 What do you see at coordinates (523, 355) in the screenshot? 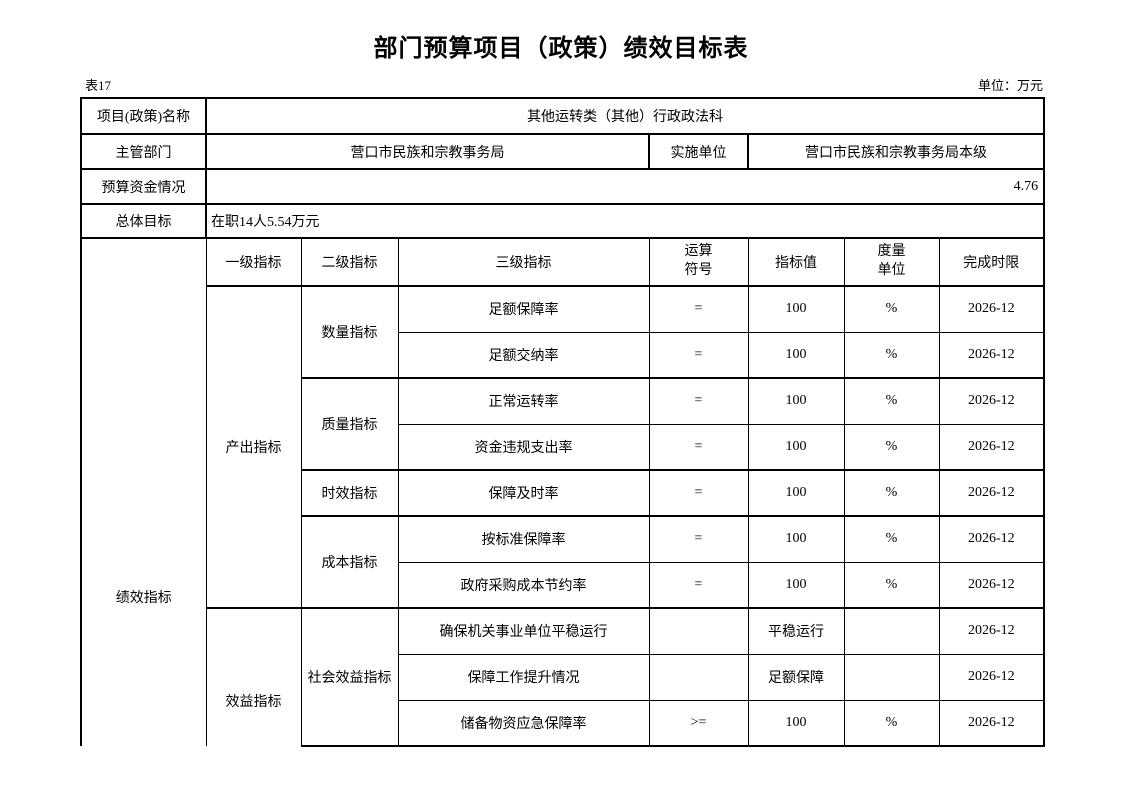
I see `level3-indicator: 足额交纳率` at bounding box center [523, 355].